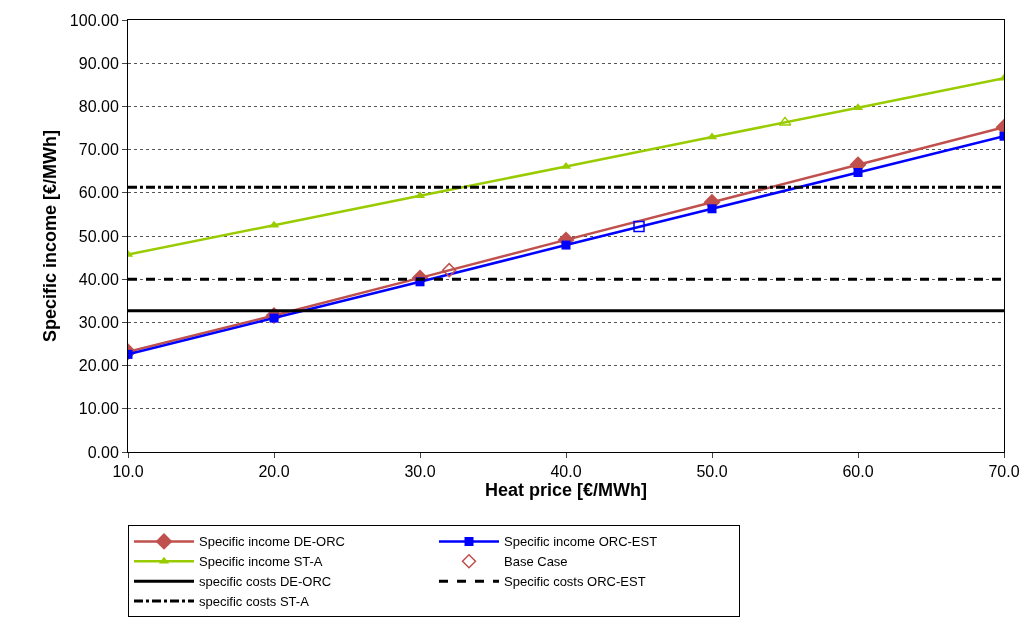 The image size is (1032, 629). I want to click on y-tick-label: 10.00, so click(98, 409).